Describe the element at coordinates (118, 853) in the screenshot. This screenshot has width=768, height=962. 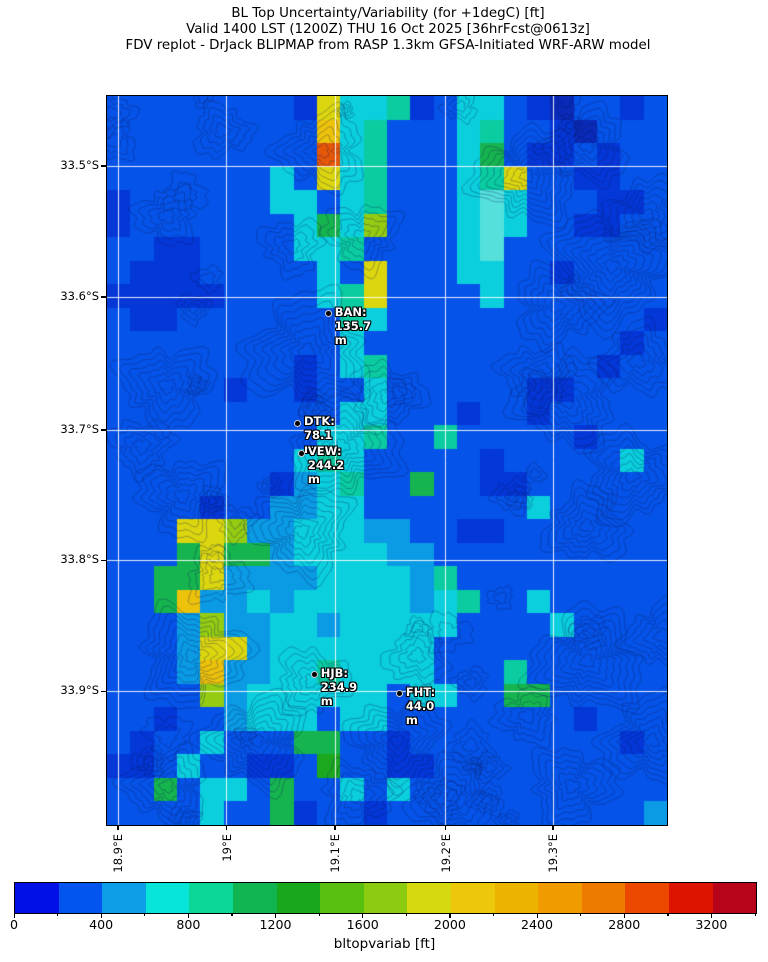
I see `x-tick-label: 18.9°E` at that location.